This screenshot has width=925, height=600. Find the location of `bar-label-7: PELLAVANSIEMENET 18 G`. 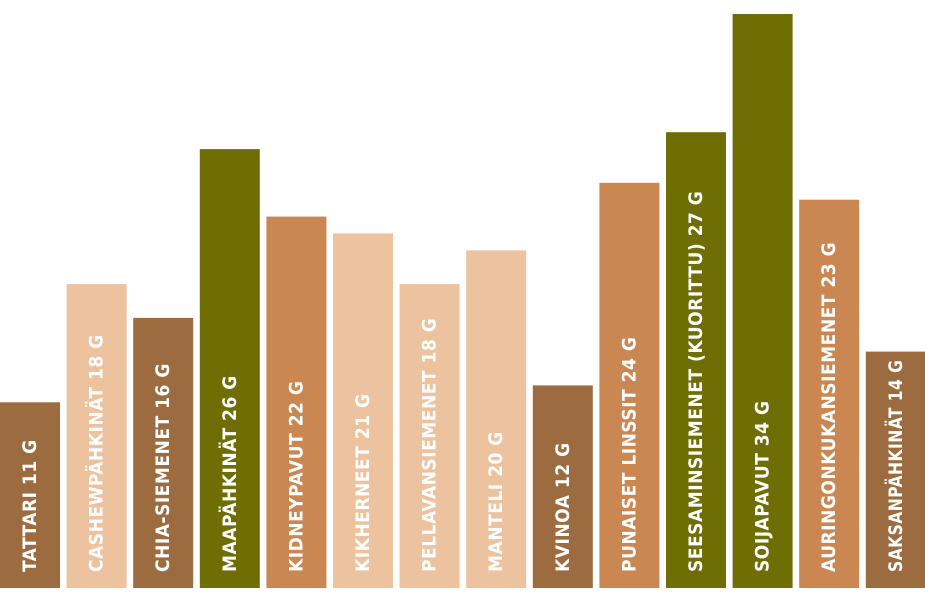

bar-label-7: PELLAVANSIEMENET 18 G is located at coordinates (430, 445).